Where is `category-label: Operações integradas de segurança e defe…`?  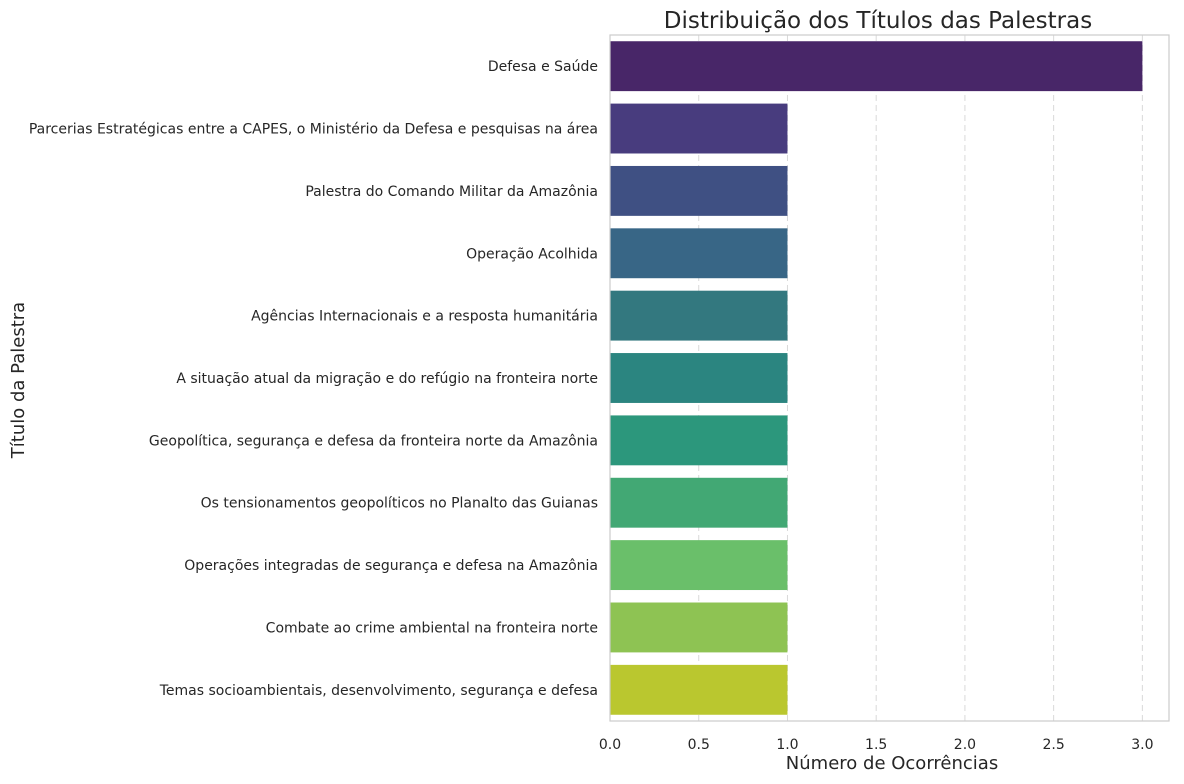 category-label: Operações integradas de segurança e defe… is located at coordinates (391, 566).